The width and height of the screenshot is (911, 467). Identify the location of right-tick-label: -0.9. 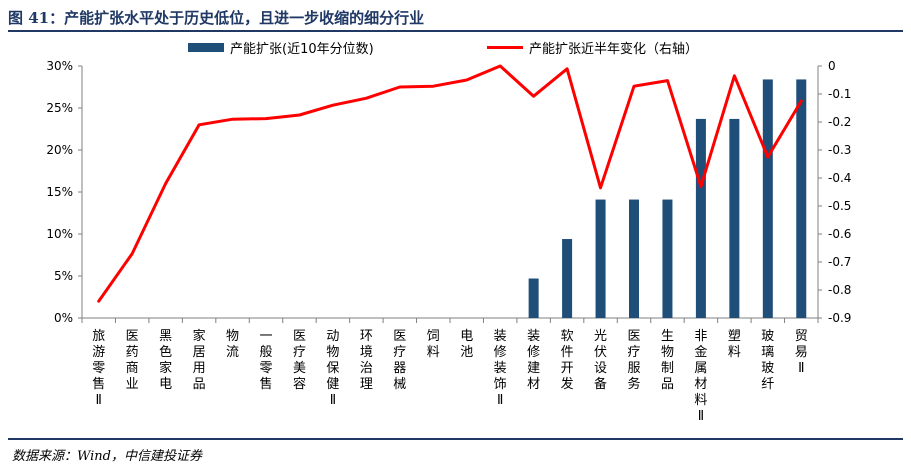
(839, 318).